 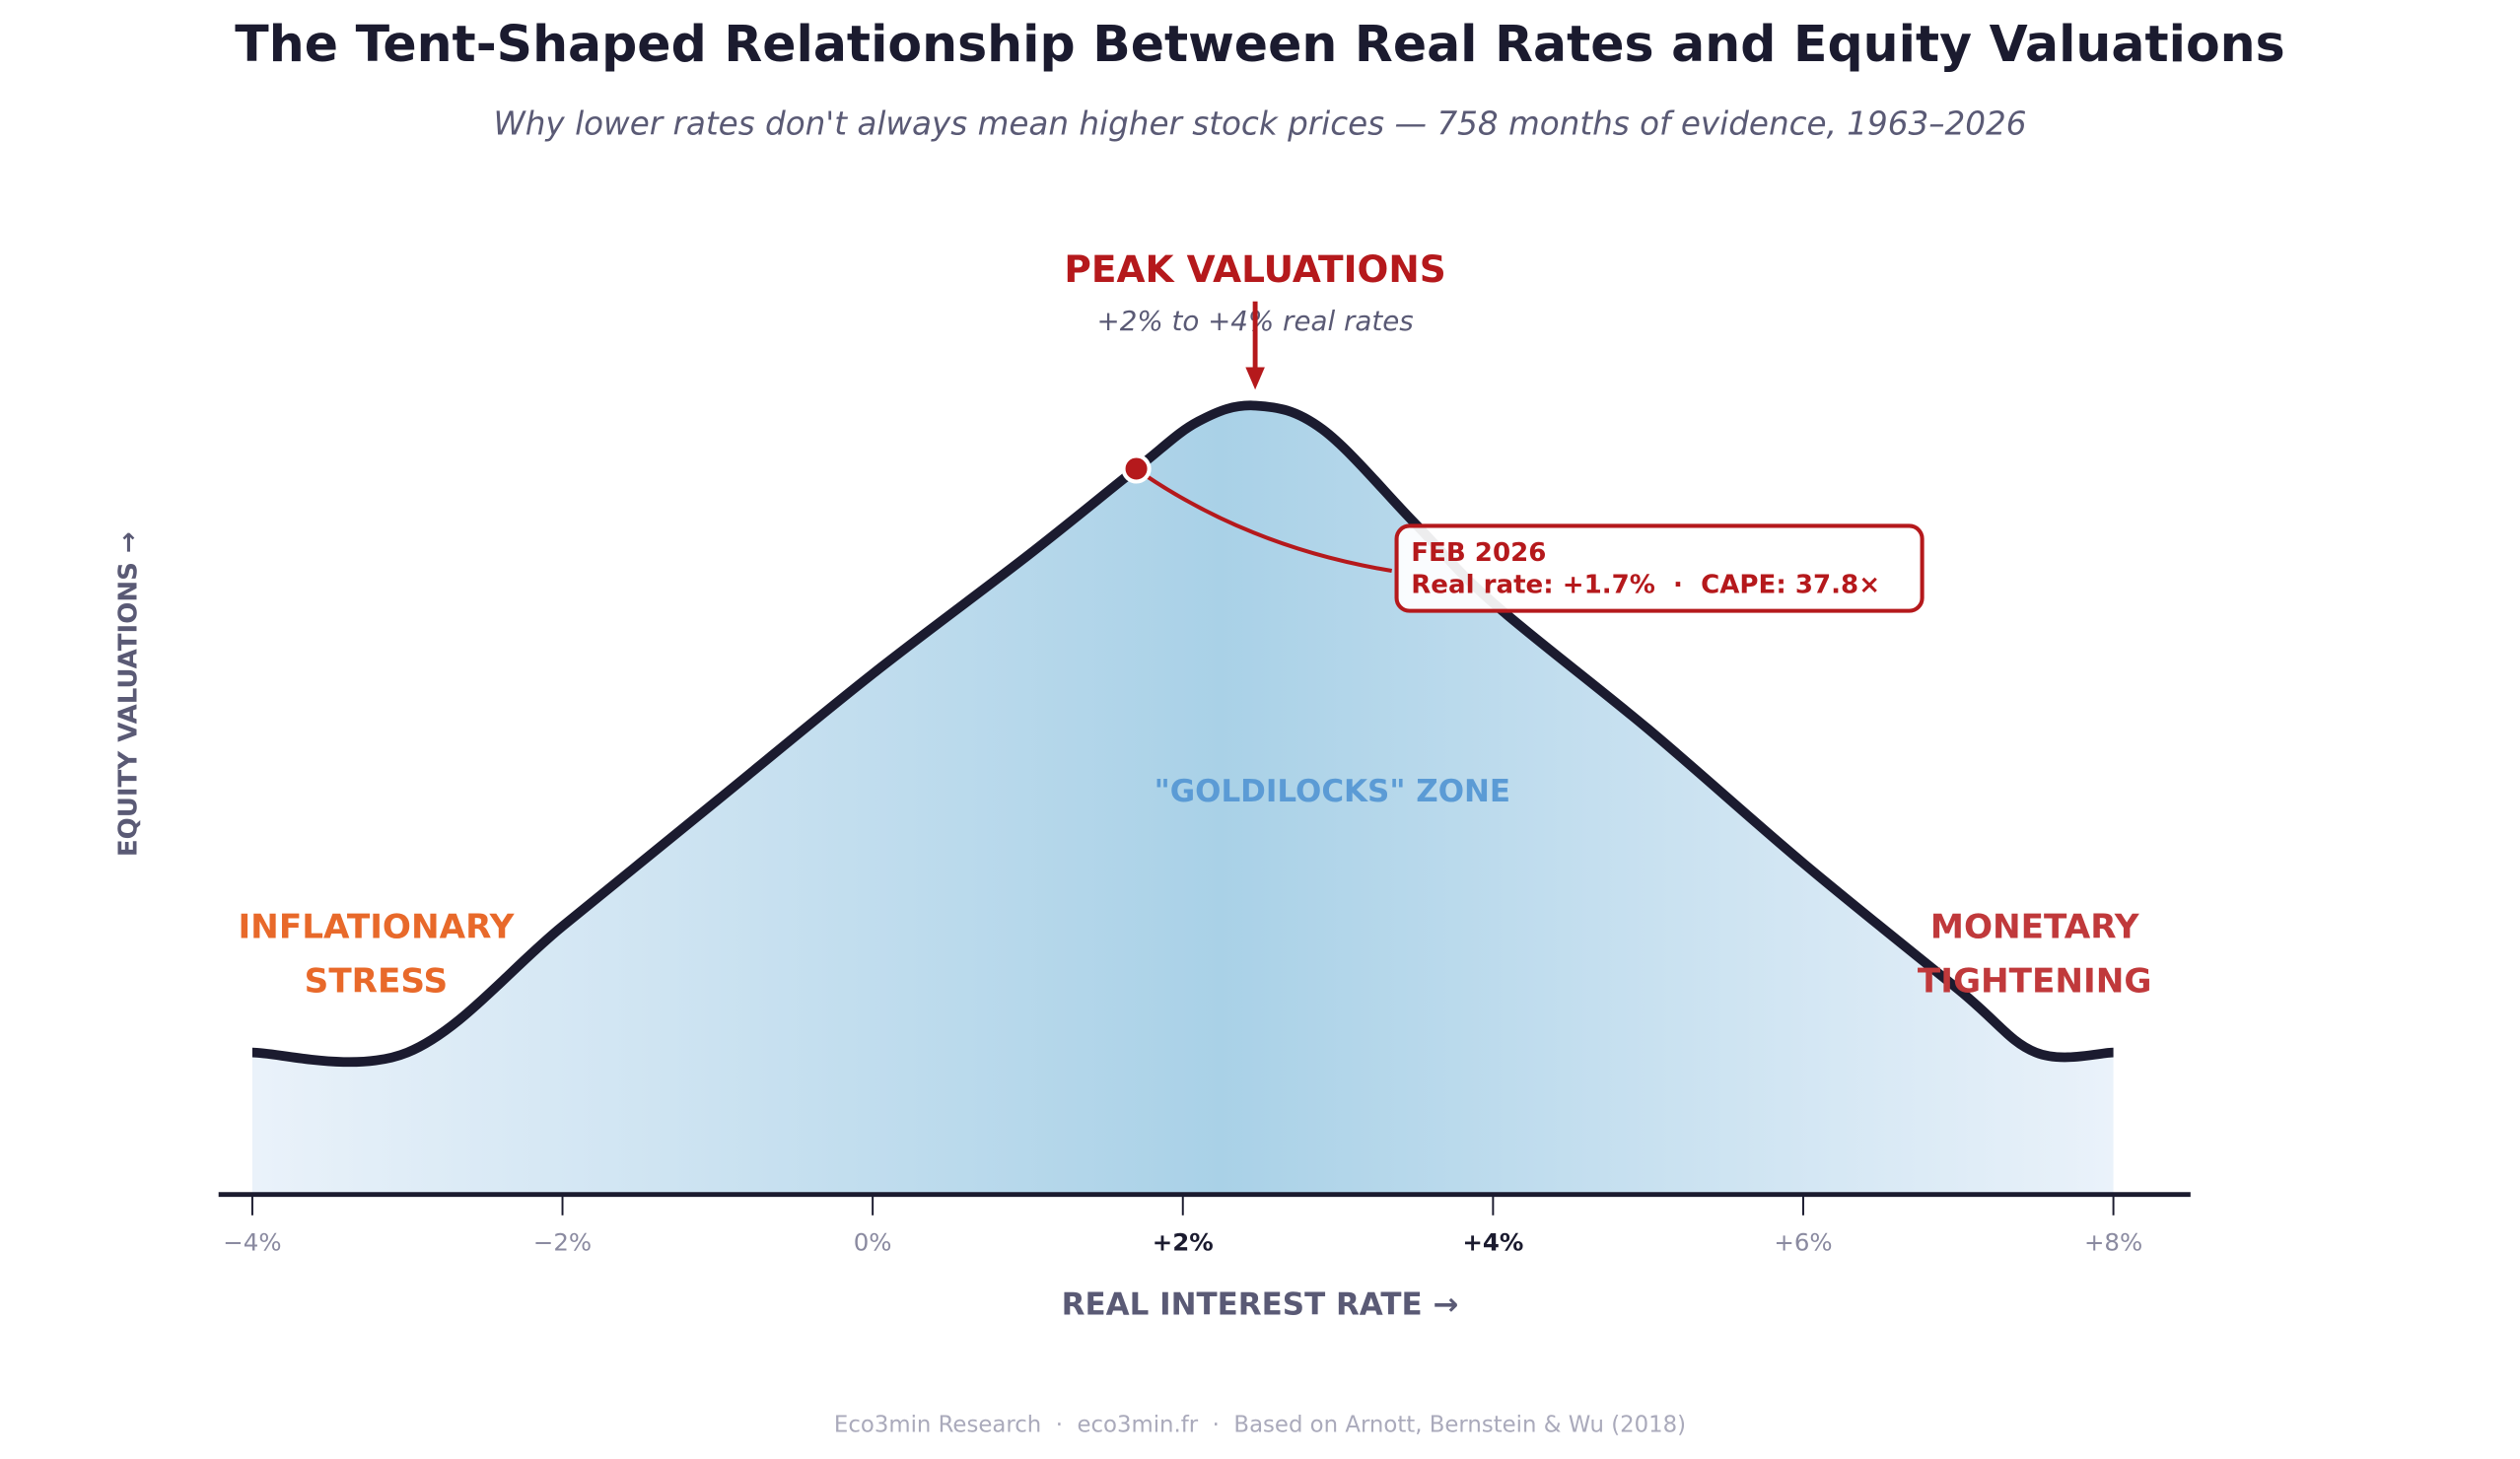 What do you see at coordinates (2113, 1242) in the screenshot?
I see `x-tick-label: +8%` at bounding box center [2113, 1242].